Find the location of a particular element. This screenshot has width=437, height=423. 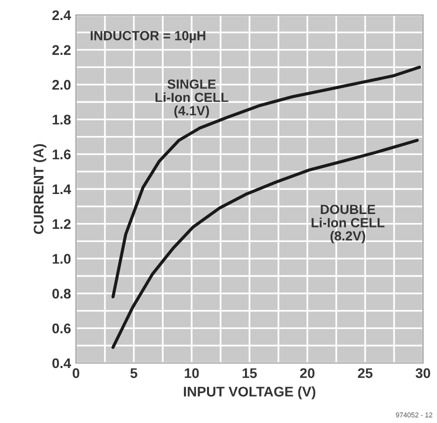

x-tick-label: 20 is located at coordinates (307, 373).